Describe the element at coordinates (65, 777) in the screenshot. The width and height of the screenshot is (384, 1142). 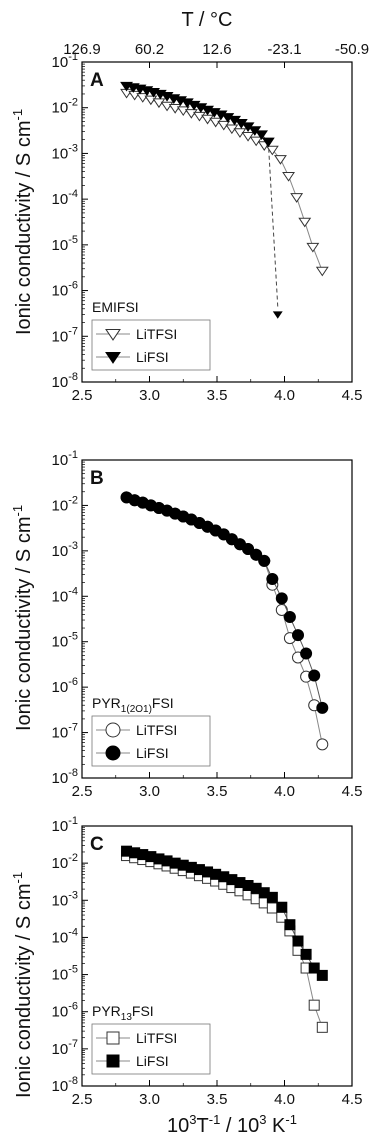
I see `y-tick-label: 10⁻⁸` at that location.